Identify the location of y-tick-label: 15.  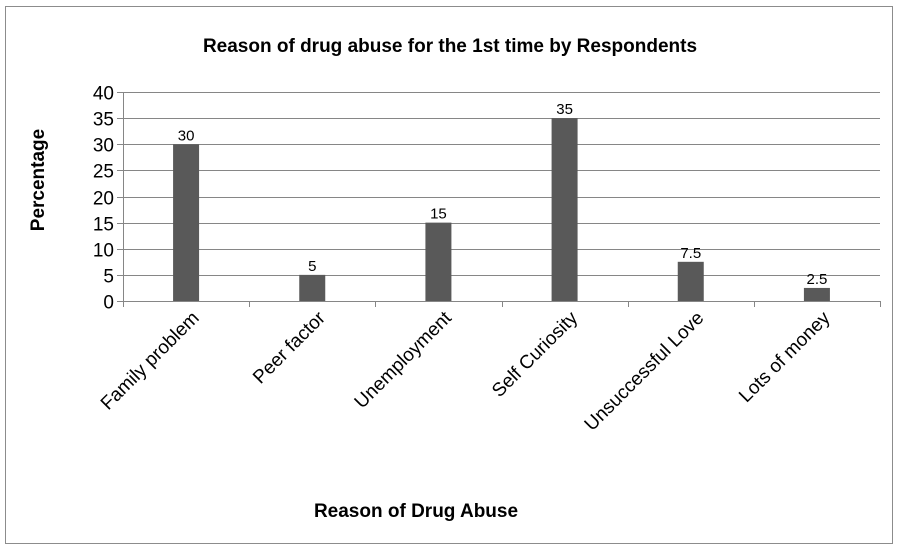
(103, 225).